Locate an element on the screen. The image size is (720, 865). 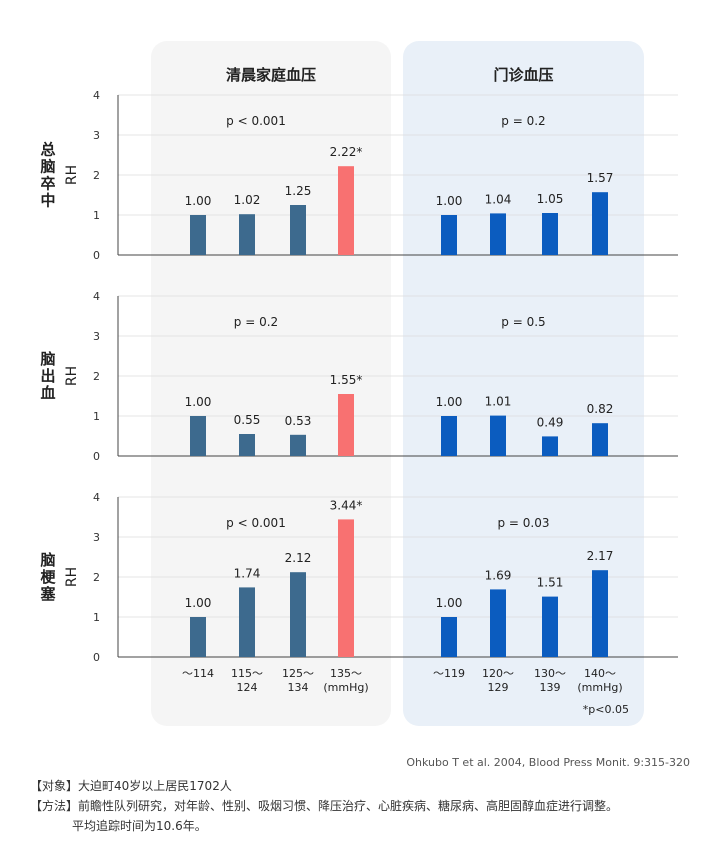
method-text-2: 平均追踪时间为10.6年。 is located at coordinates (139, 826).